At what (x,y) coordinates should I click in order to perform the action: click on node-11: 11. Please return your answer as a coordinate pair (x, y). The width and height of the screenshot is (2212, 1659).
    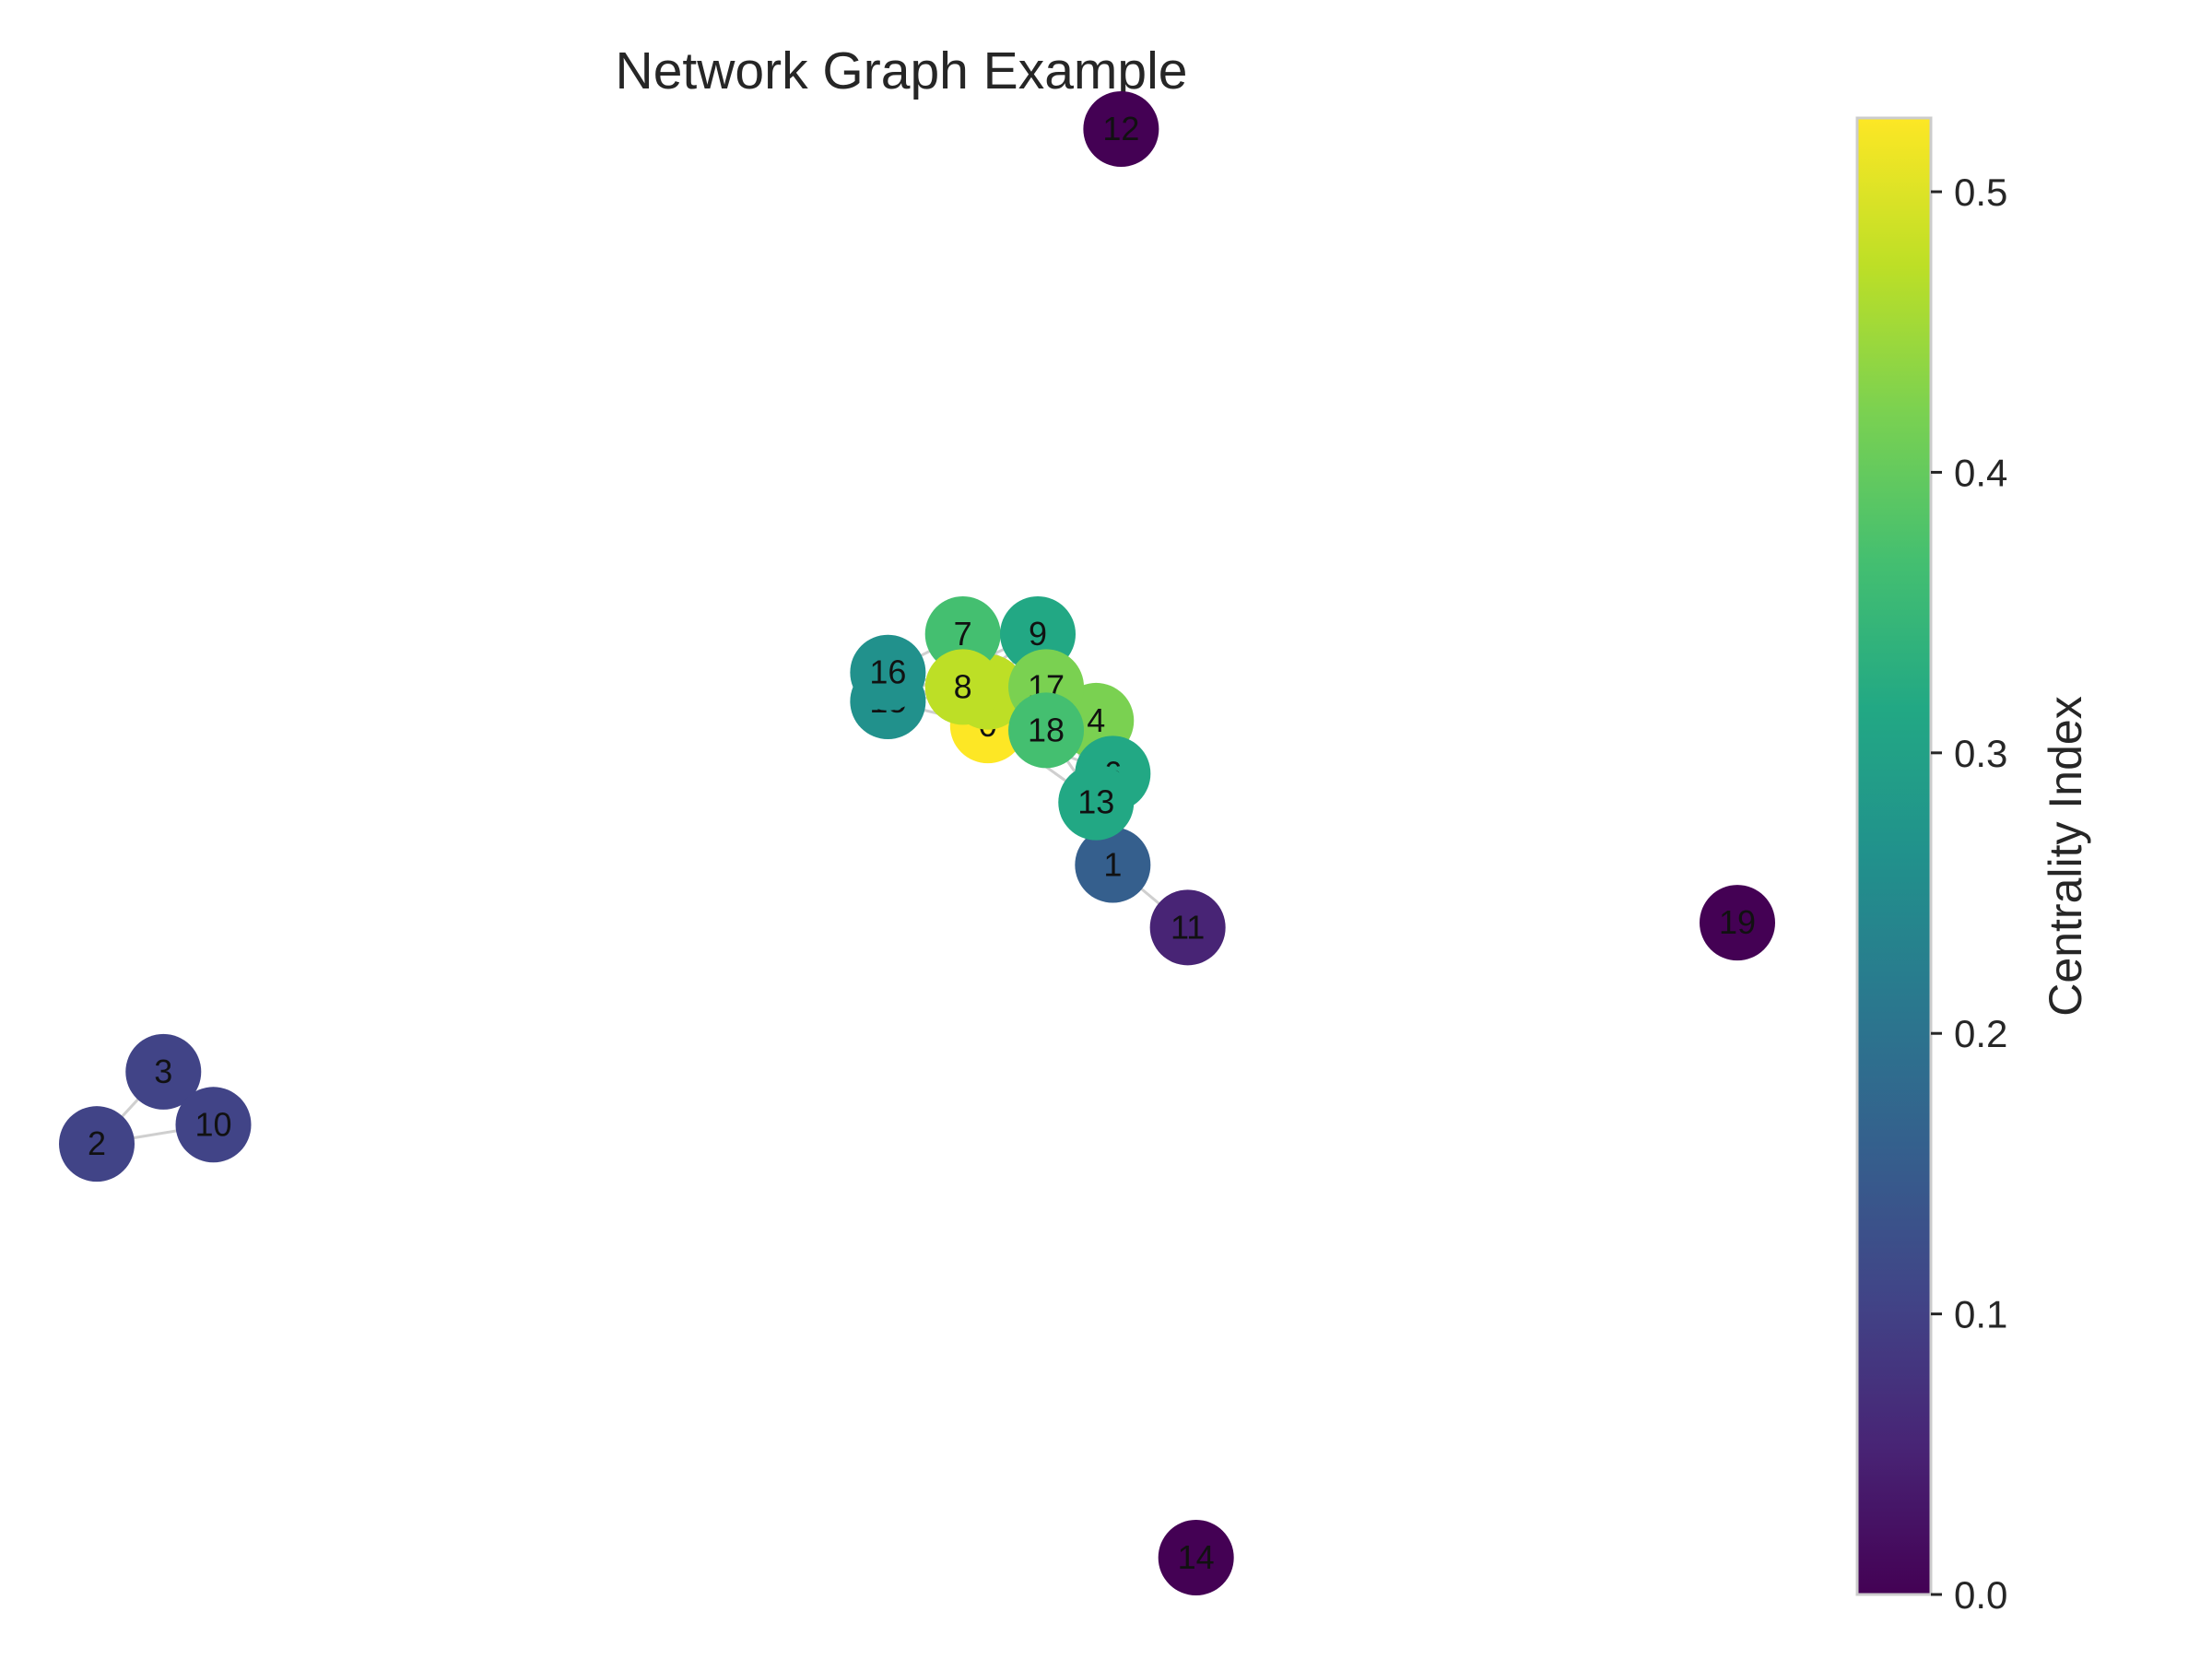
    Looking at the image, I should click on (1187, 927).